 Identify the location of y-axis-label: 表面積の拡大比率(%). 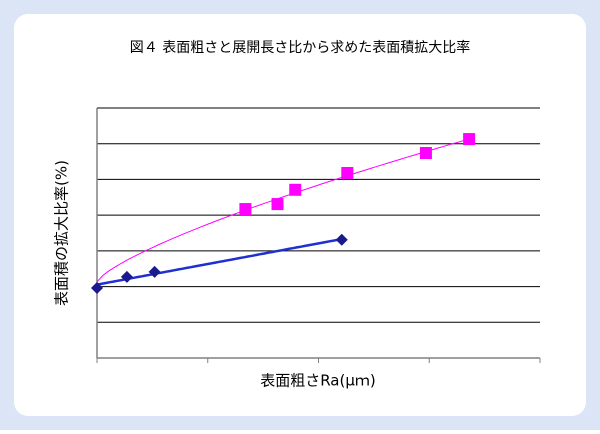
(62, 233).